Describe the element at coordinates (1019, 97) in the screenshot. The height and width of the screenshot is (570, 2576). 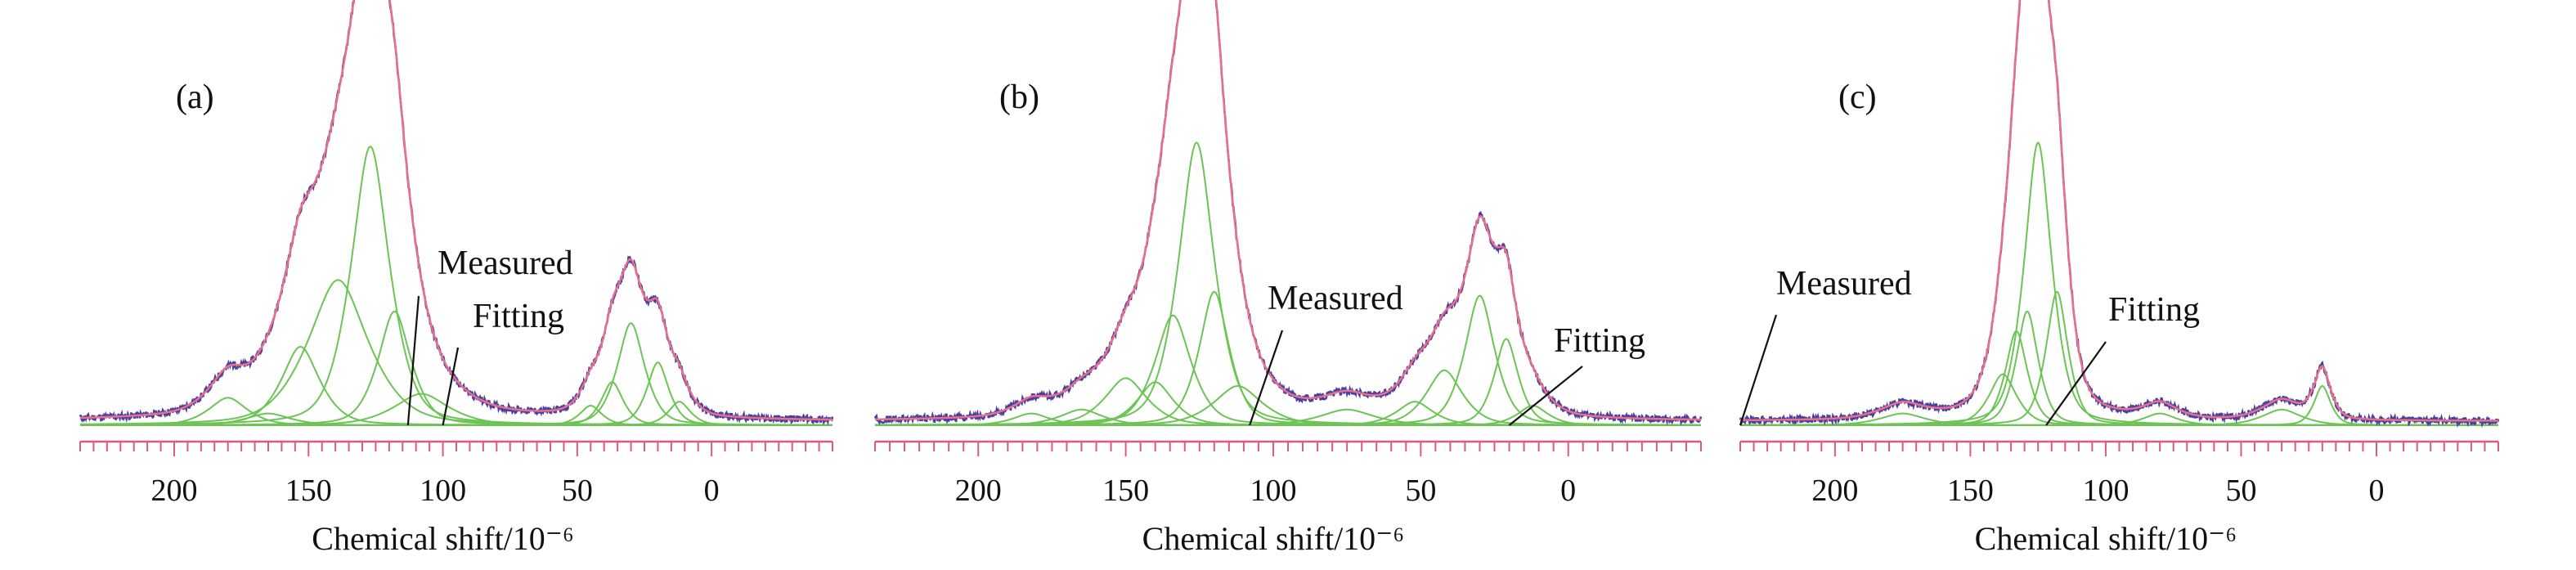
I see `panel-label: (b)` at that location.